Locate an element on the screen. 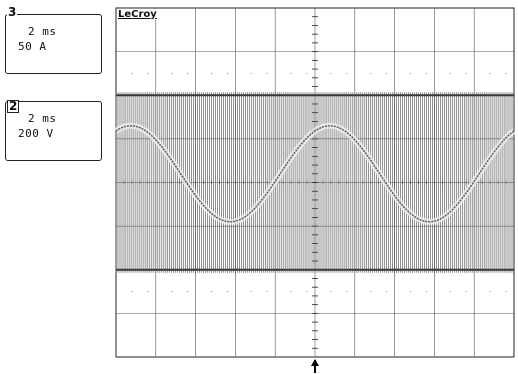 Image resolution: width=518 pixels, height=374 pixels. brand-logo-label: LeCroy is located at coordinates (137, 14).